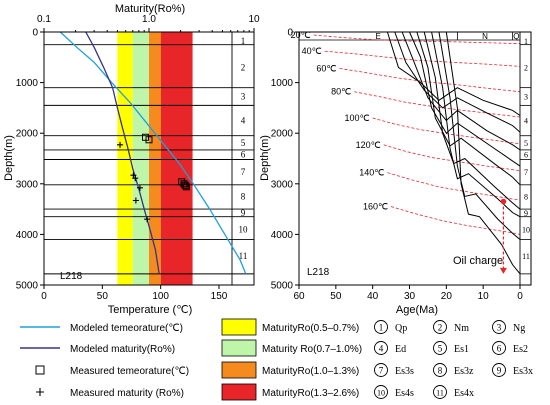 This screenshot has width=550, height=405. I want to click on right-depth-axis-title: Depth(m), so click(265, 158).